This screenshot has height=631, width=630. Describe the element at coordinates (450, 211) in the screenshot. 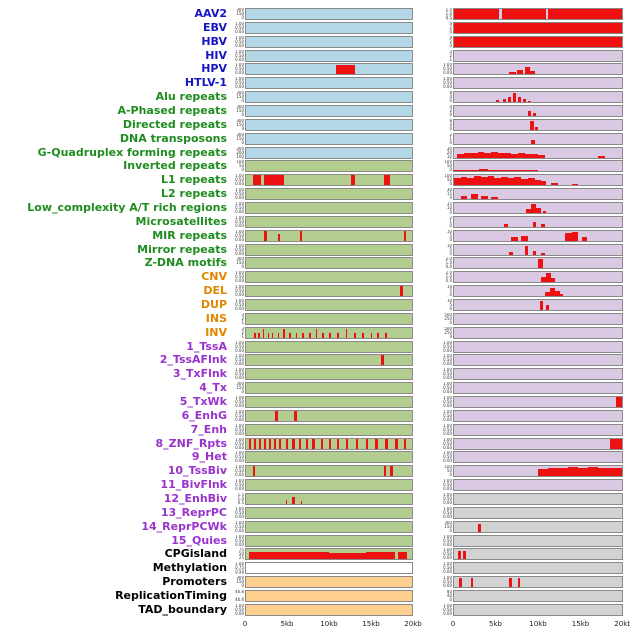

I see `y-tick-label: 5` at that location.